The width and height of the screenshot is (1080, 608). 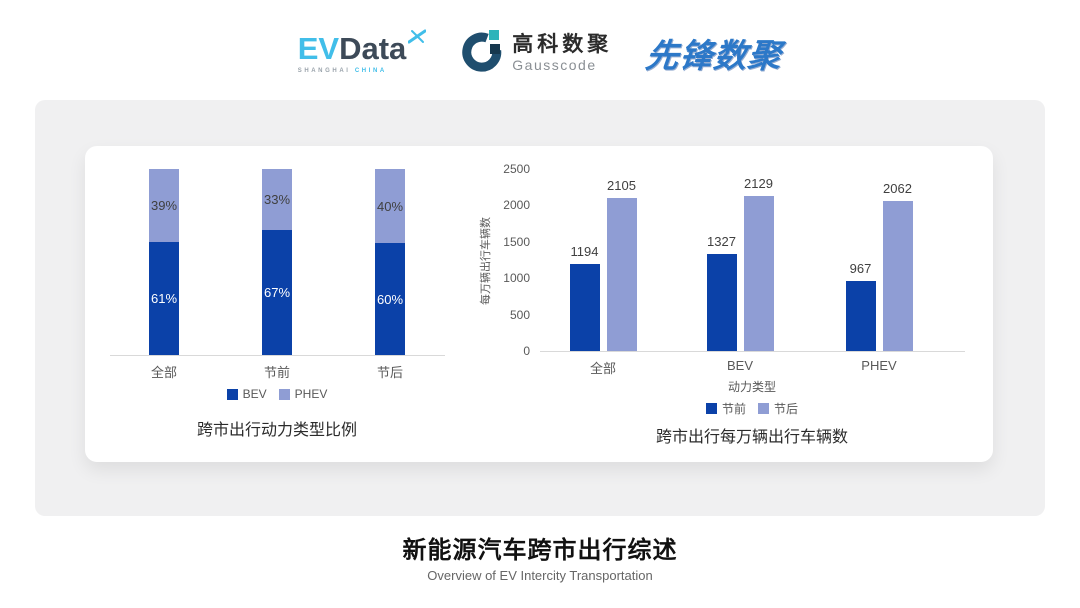 I want to click on stacked-bar-节后: 40% 60%, so click(x=390, y=262).